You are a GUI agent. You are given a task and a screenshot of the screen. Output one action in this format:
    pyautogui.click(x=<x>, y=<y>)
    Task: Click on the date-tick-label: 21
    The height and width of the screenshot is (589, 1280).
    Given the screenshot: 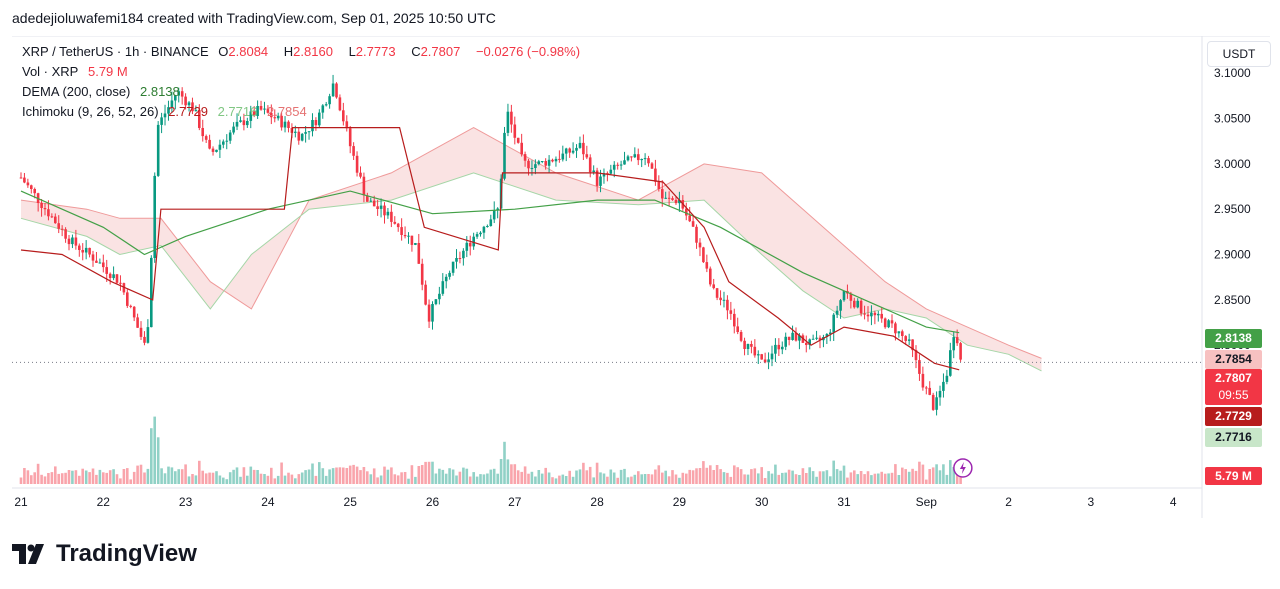 What is the action you would take?
    pyautogui.click(x=21, y=502)
    